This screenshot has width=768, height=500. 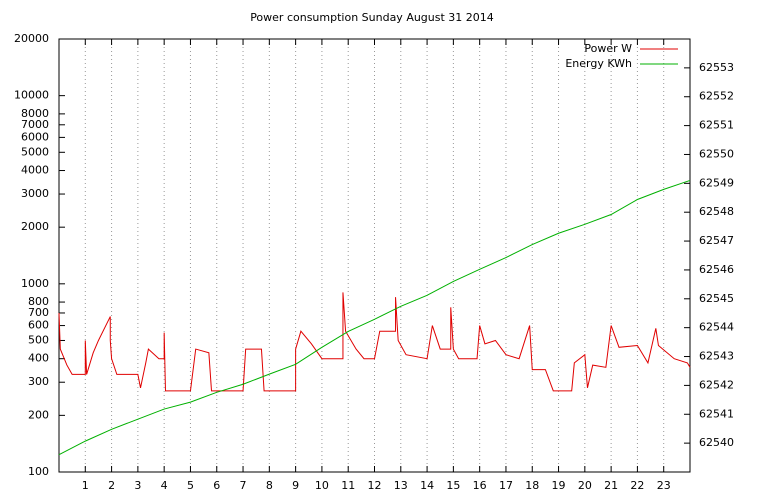 I want to click on y2-tick-label: 62540, so click(x=716, y=442).